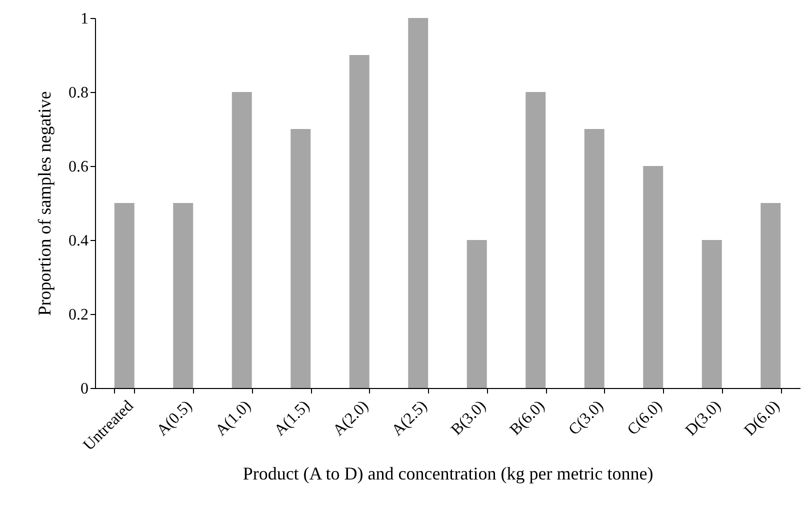 Image resolution: width=809 pixels, height=508 pixels. Describe the element at coordinates (44, 203) in the screenshot. I see `y-axis-title: Proportion of samples negative` at that location.